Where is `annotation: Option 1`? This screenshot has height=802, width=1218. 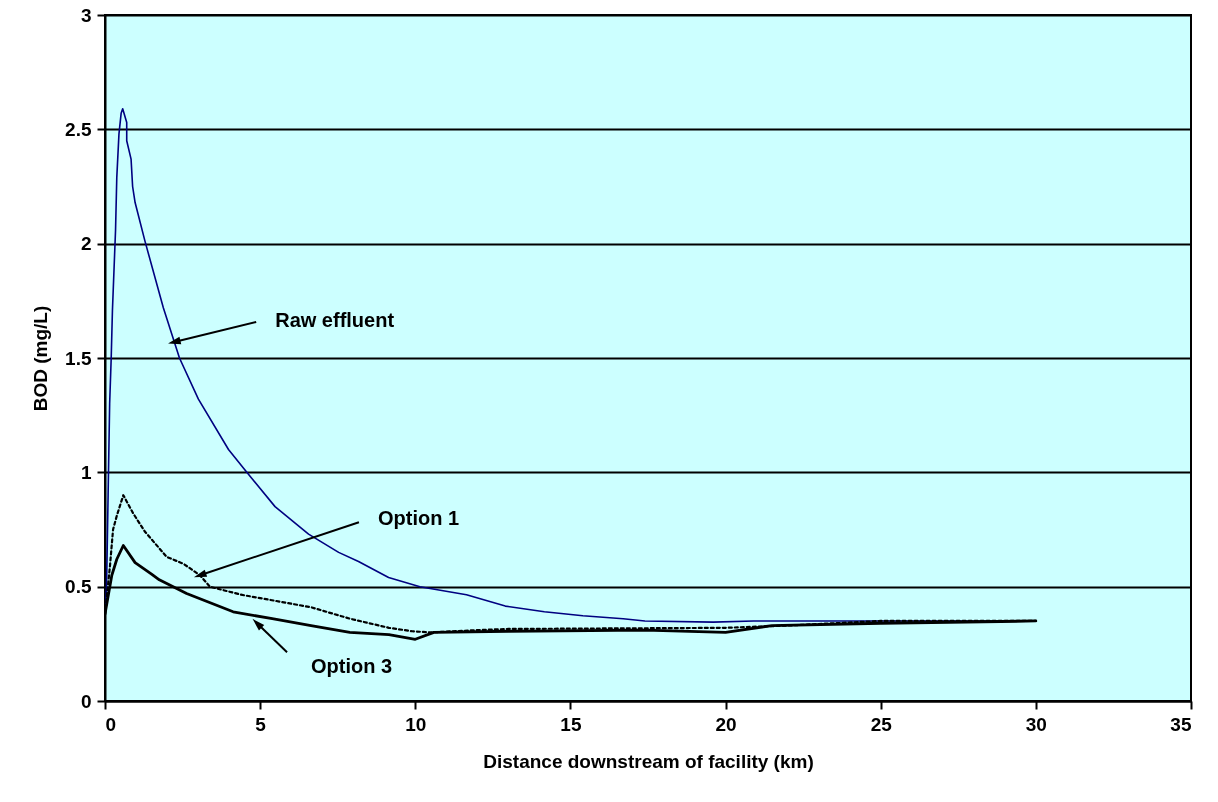
annotation: Option 1 is located at coordinates (418, 518).